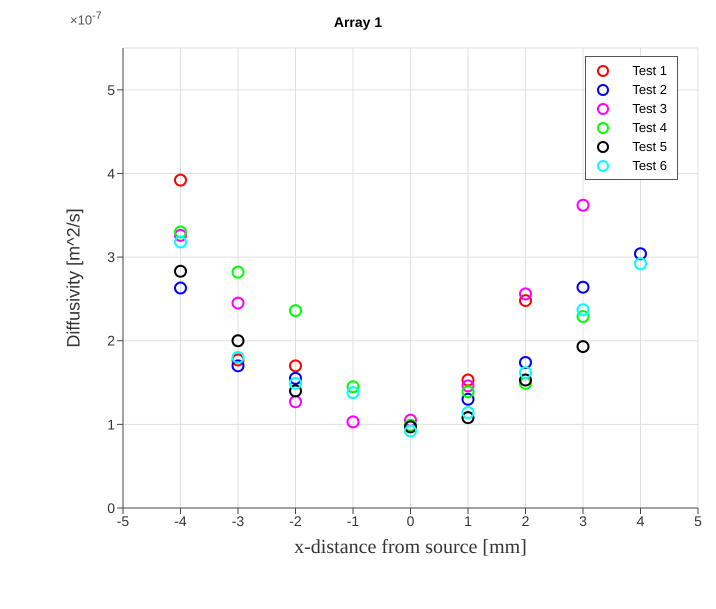 This screenshot has height=609, width=716. Describe the element at coordinates (111, 508) in the screenshot. I see `y-tick-label: 0` at that location.